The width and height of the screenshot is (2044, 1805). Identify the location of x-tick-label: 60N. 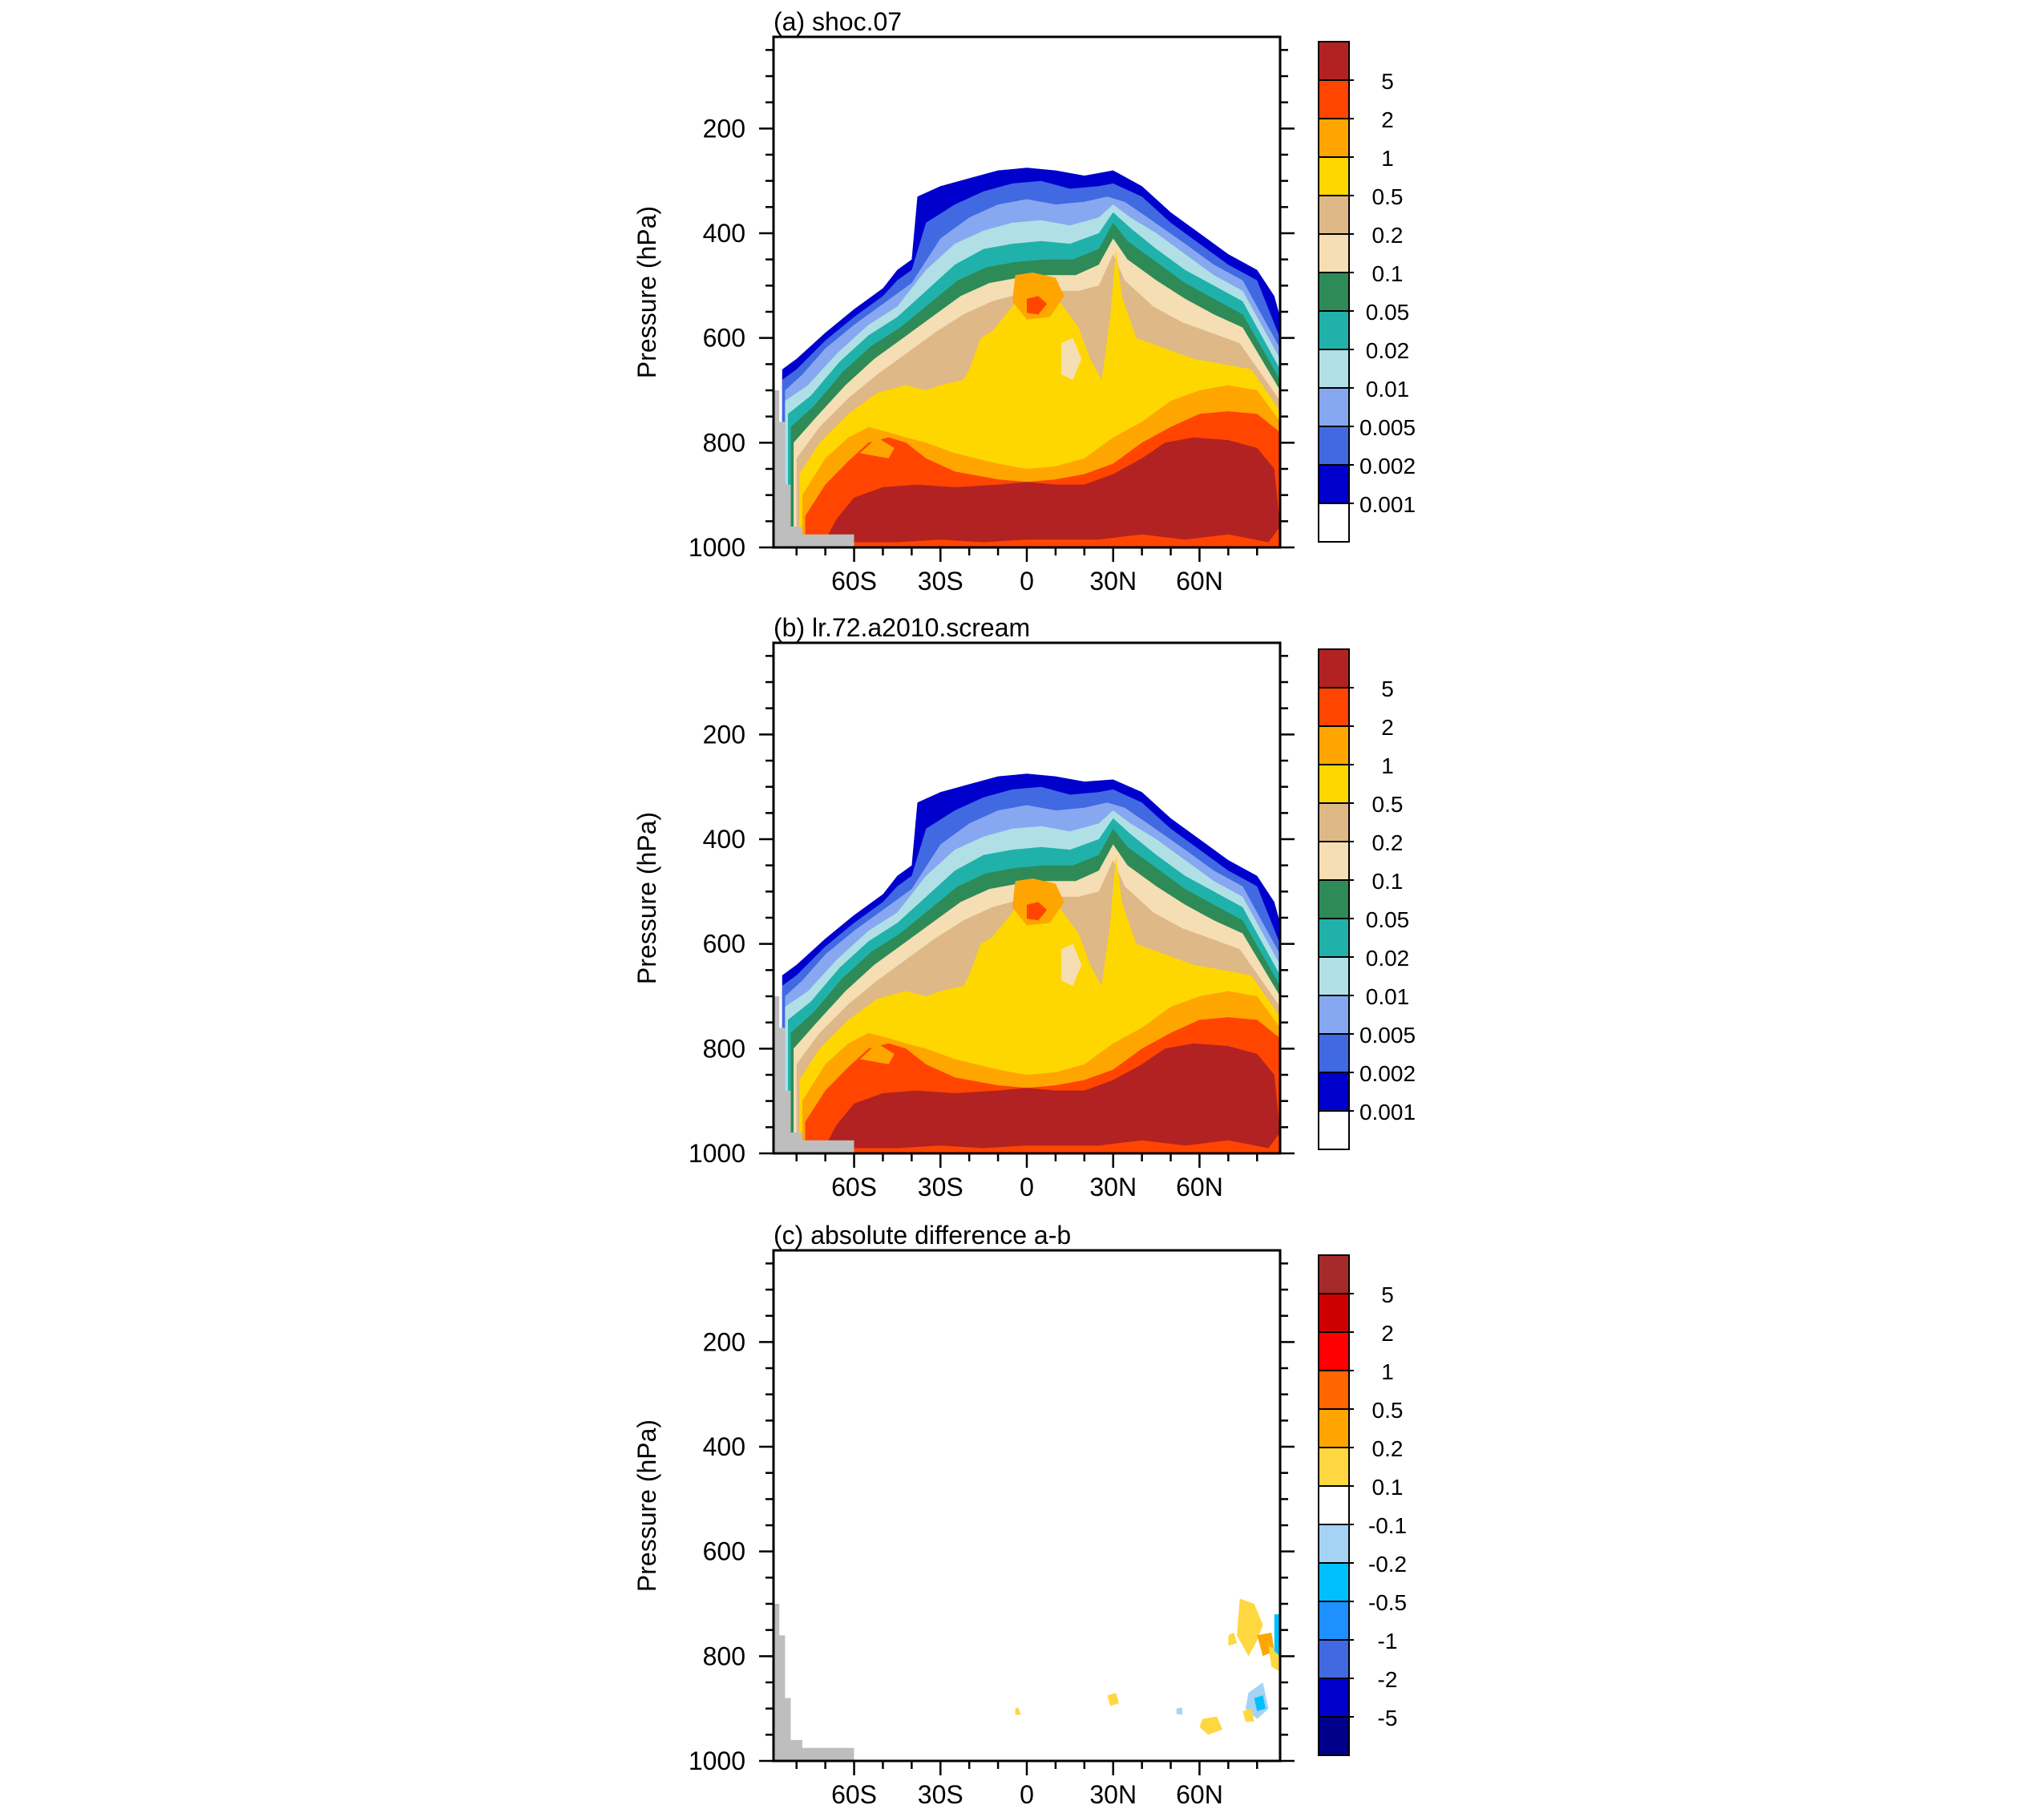
(1199, 581).